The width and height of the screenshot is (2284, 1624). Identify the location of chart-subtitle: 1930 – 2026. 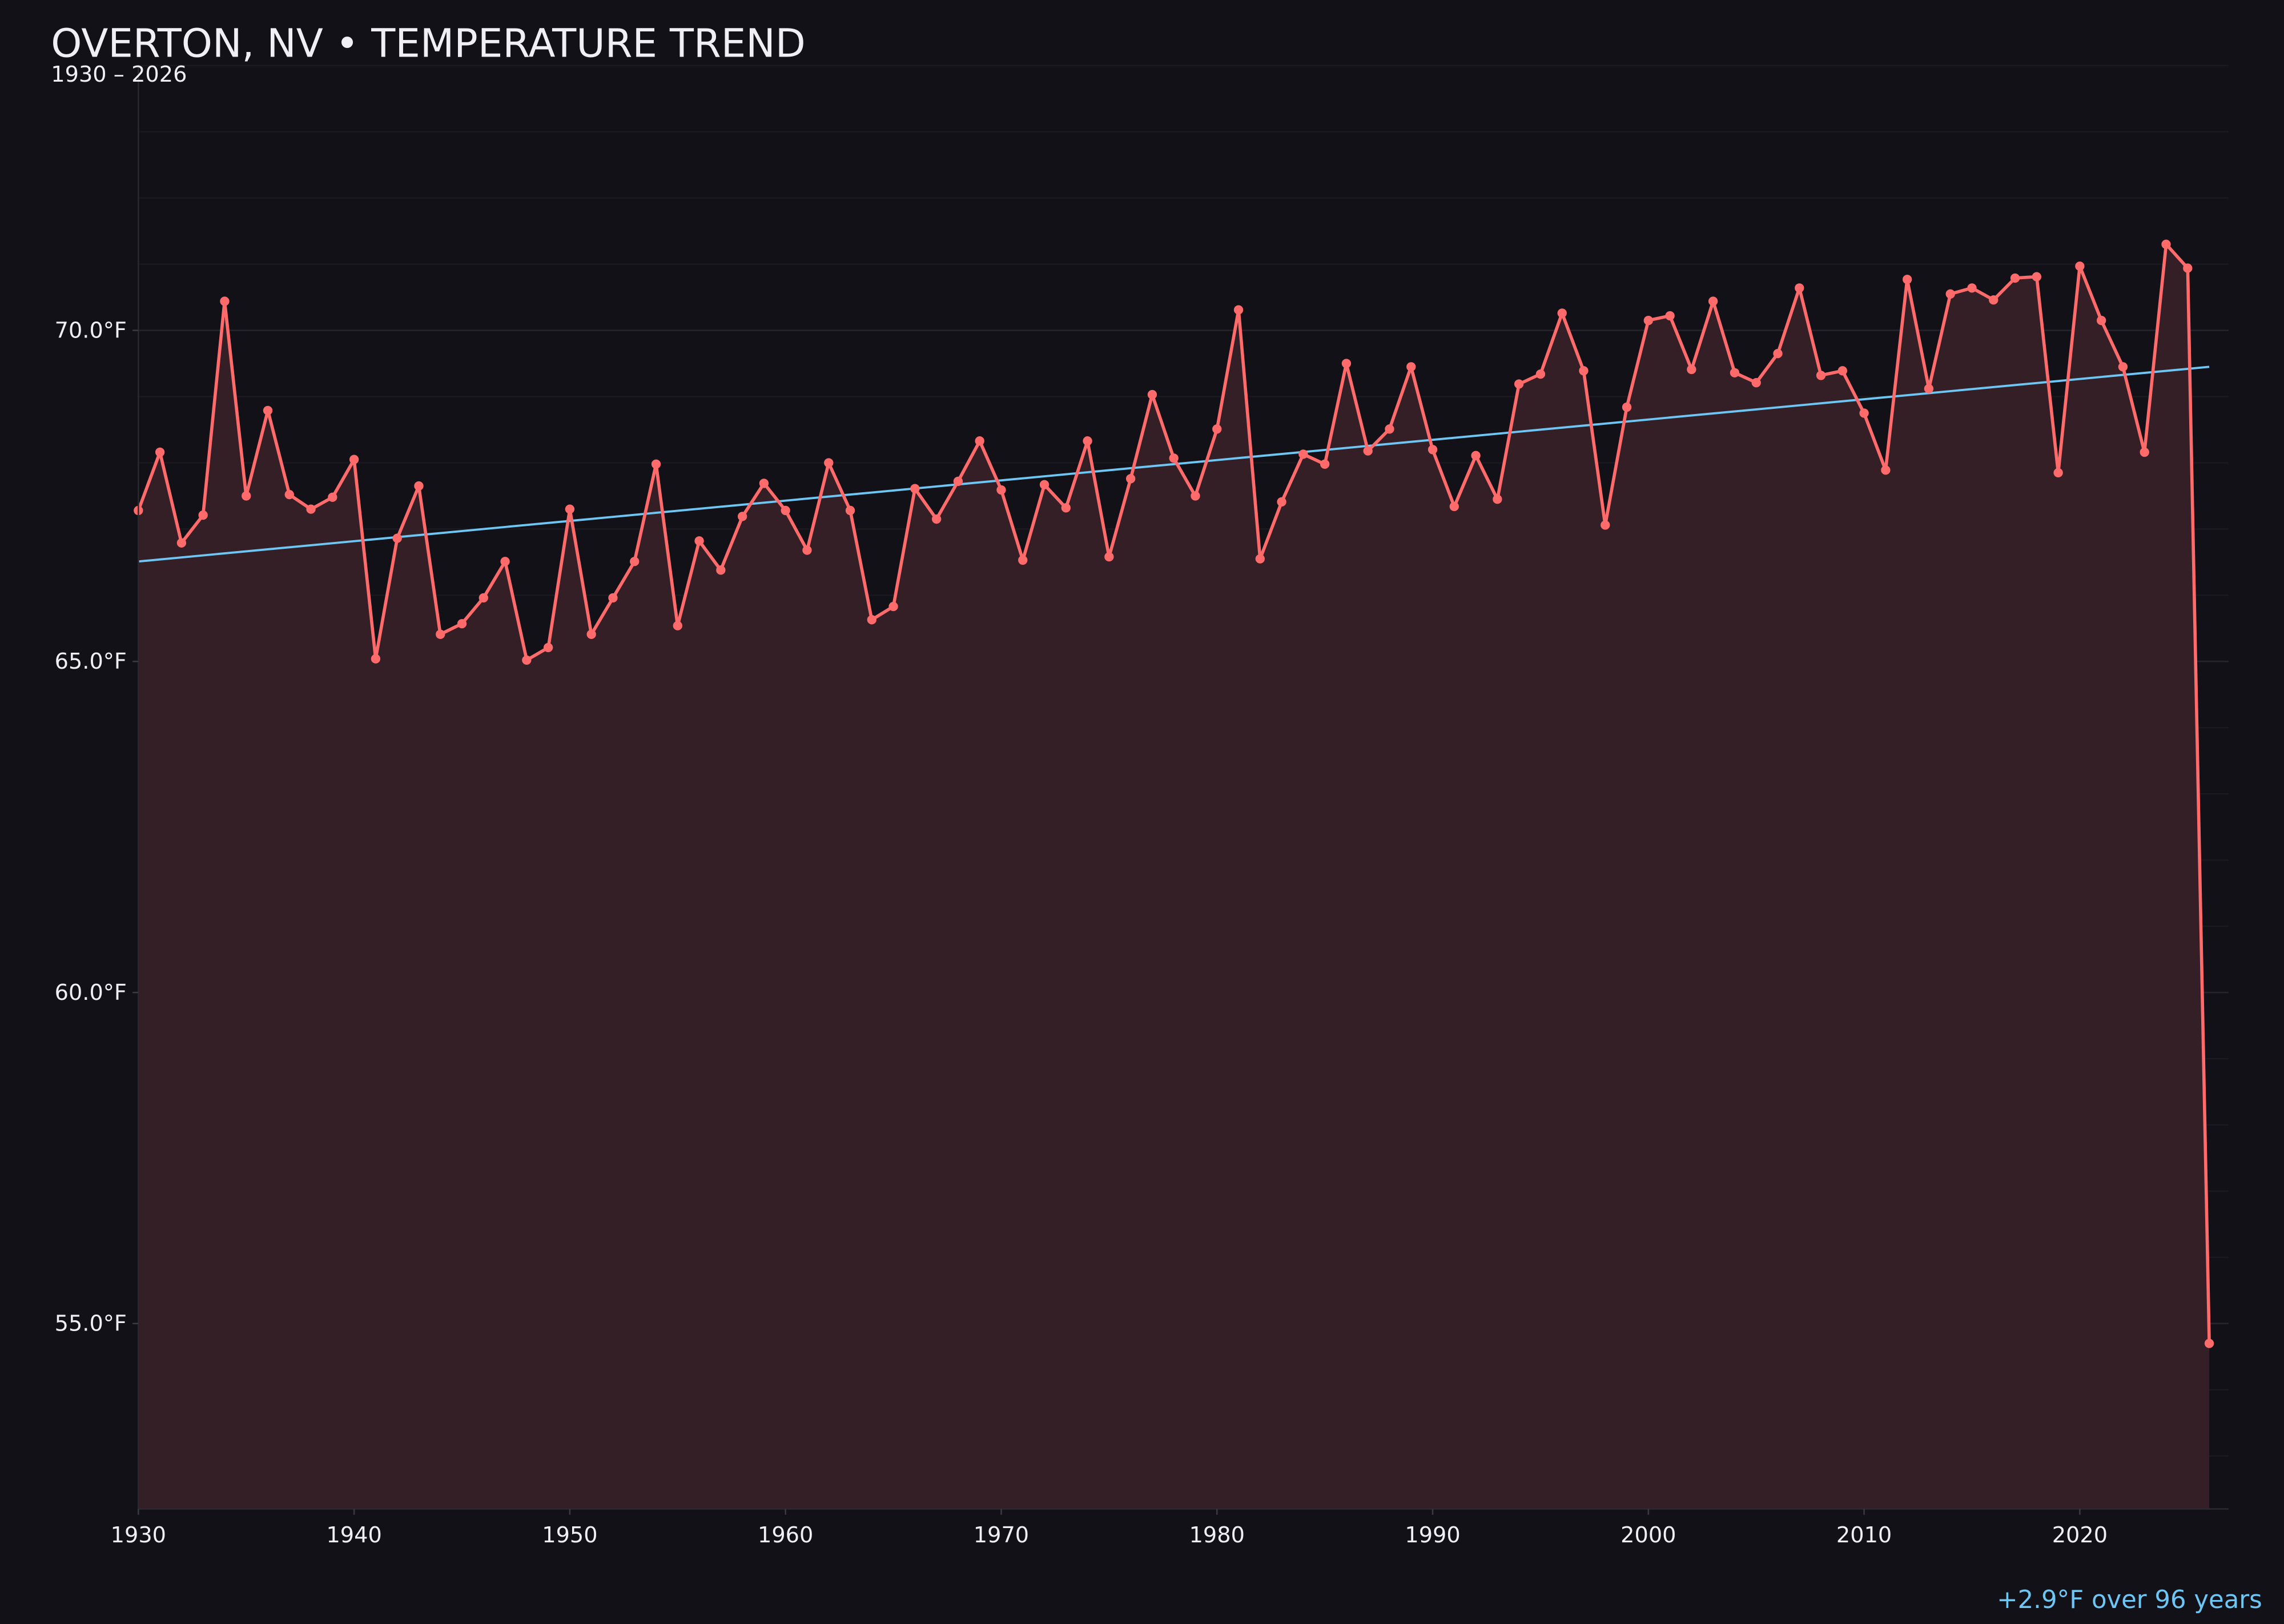
(119, 74).